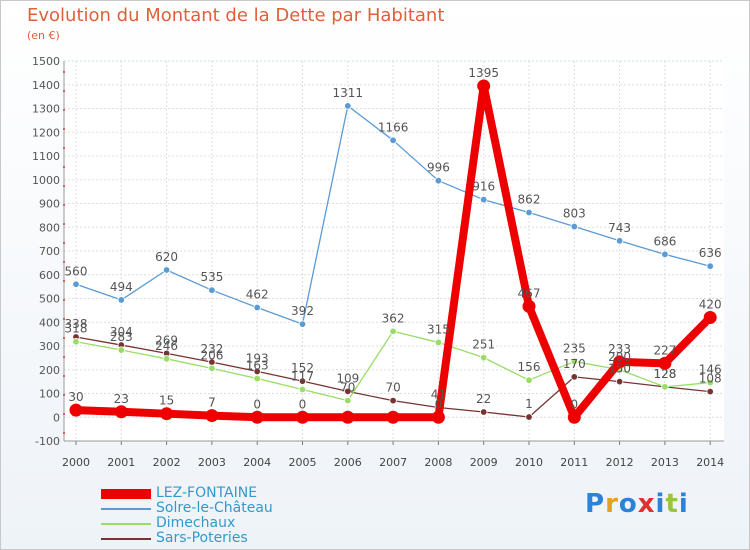 Image resolution: width=750 pixels, height=550 pixels. I want to click on data-label: 156, so click(529, 367).